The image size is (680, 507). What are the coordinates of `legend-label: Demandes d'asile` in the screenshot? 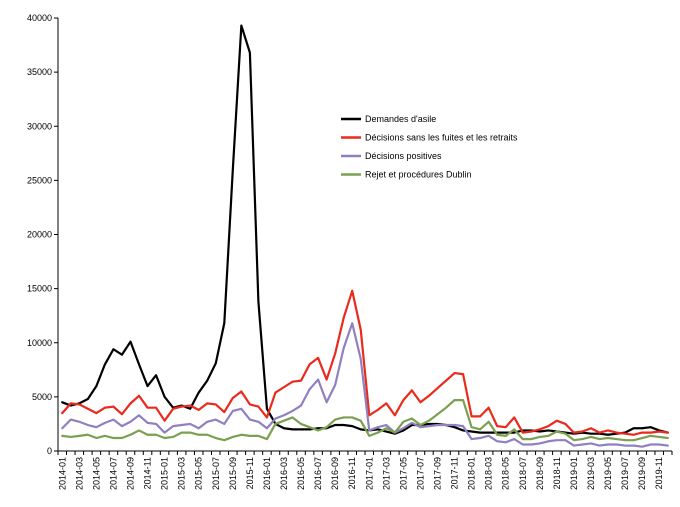 It's located at (400, 119).